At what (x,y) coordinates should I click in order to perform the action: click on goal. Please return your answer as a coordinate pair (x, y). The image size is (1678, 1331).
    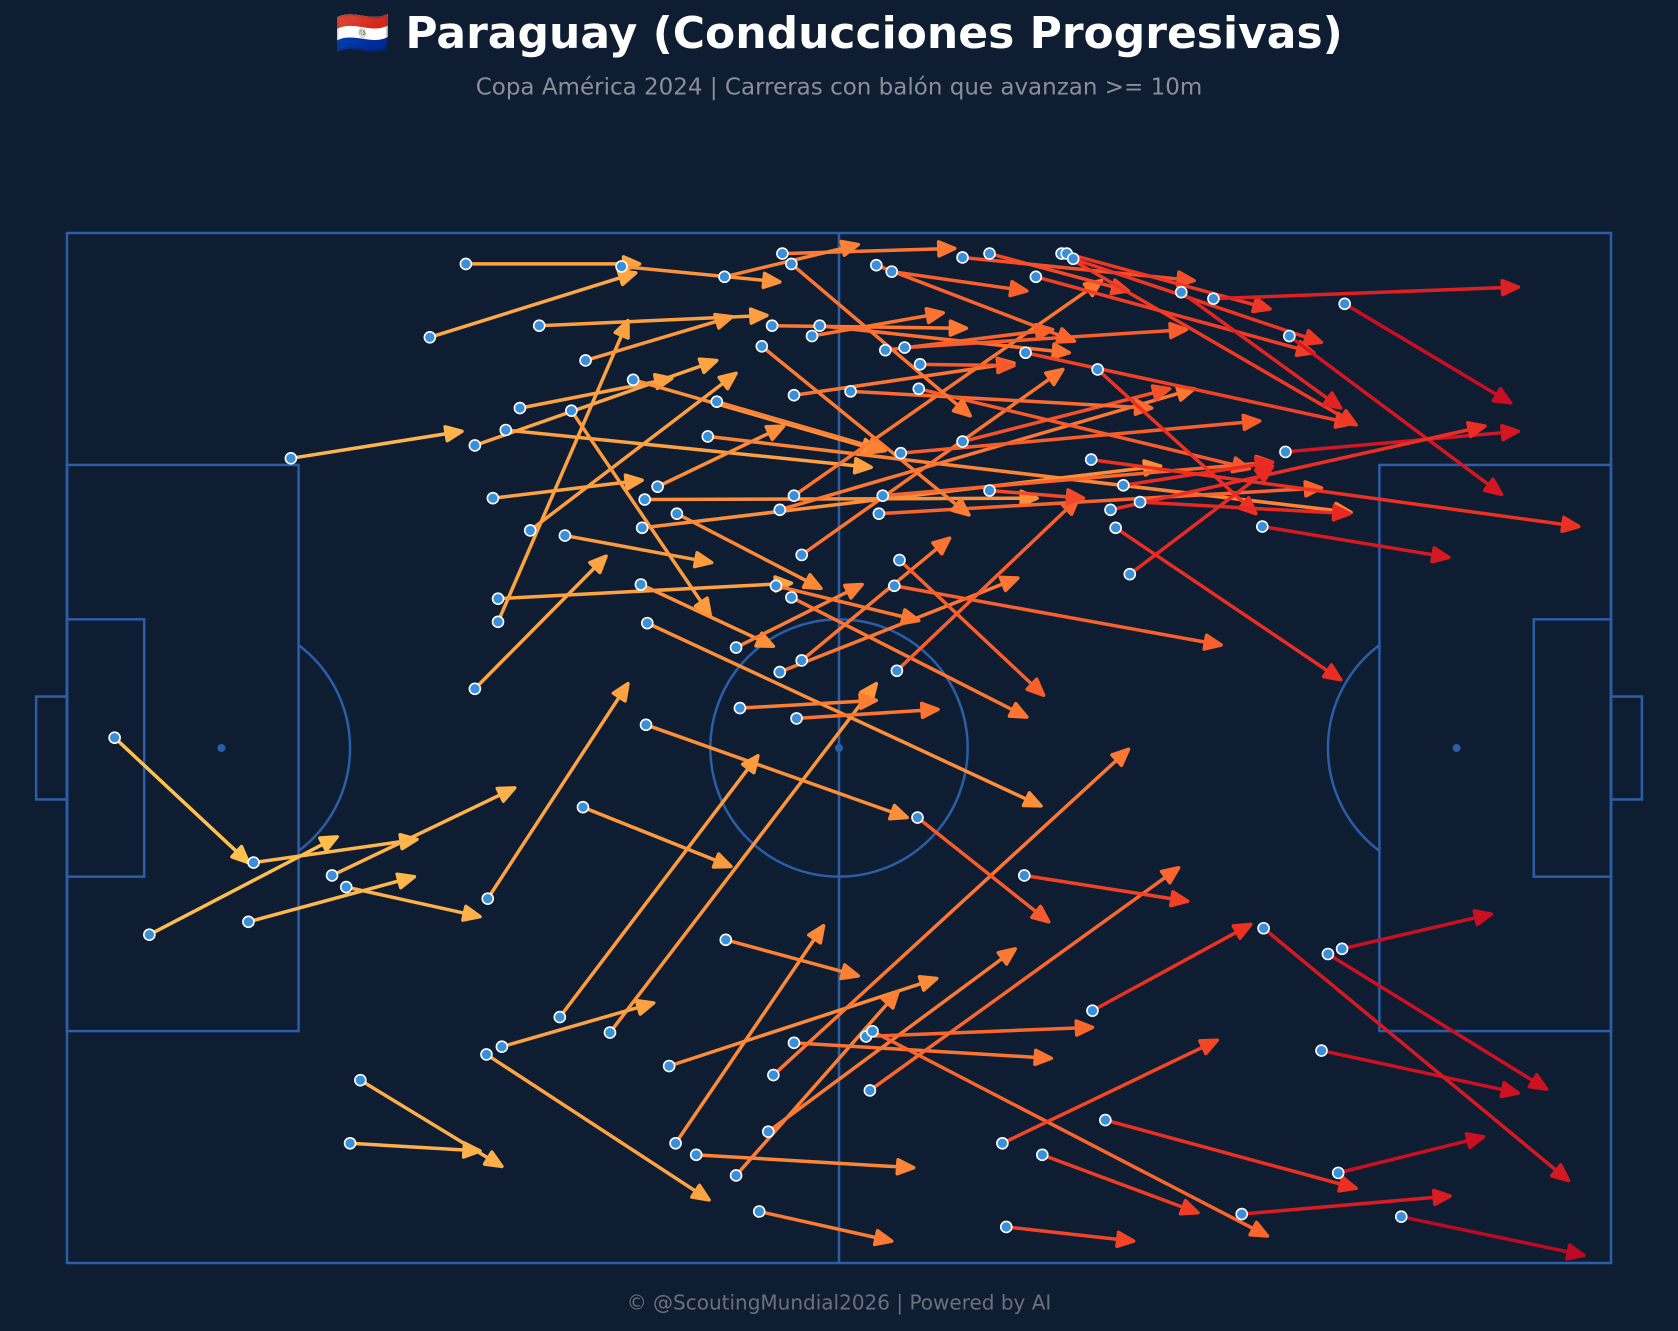
    Looking at the image, I should click on (1626, 748).